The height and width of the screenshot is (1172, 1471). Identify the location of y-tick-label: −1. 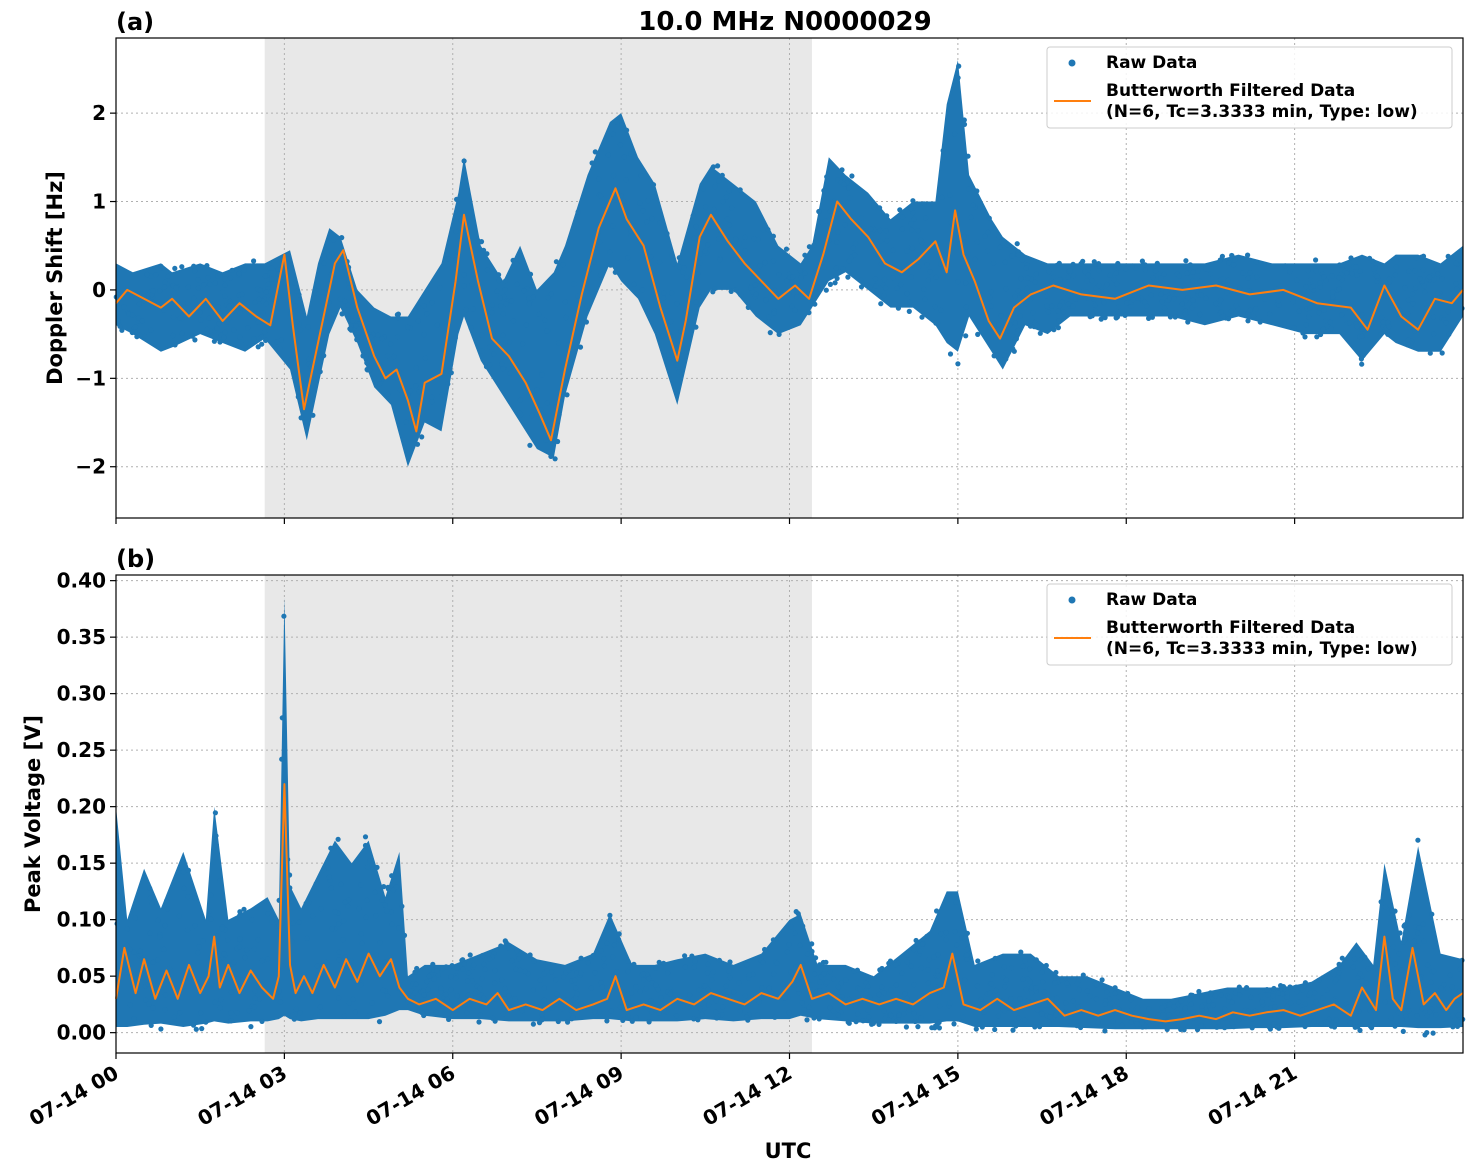
(90, 378).